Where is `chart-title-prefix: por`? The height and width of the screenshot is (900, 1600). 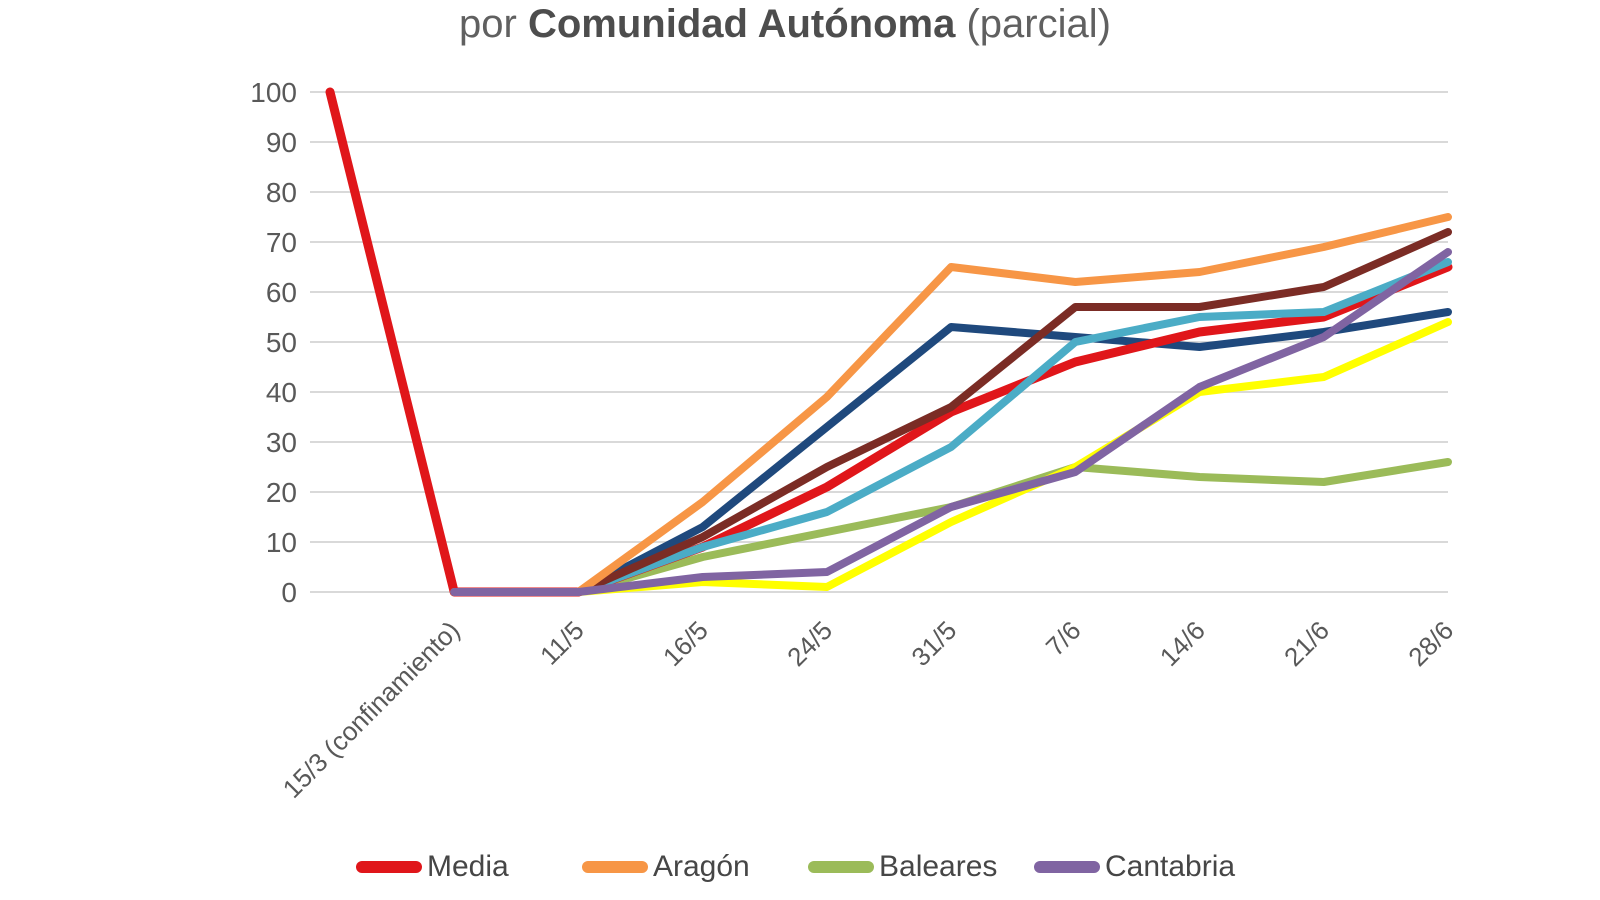 chart-title-prefix: por is located at coordinates (493, 24).